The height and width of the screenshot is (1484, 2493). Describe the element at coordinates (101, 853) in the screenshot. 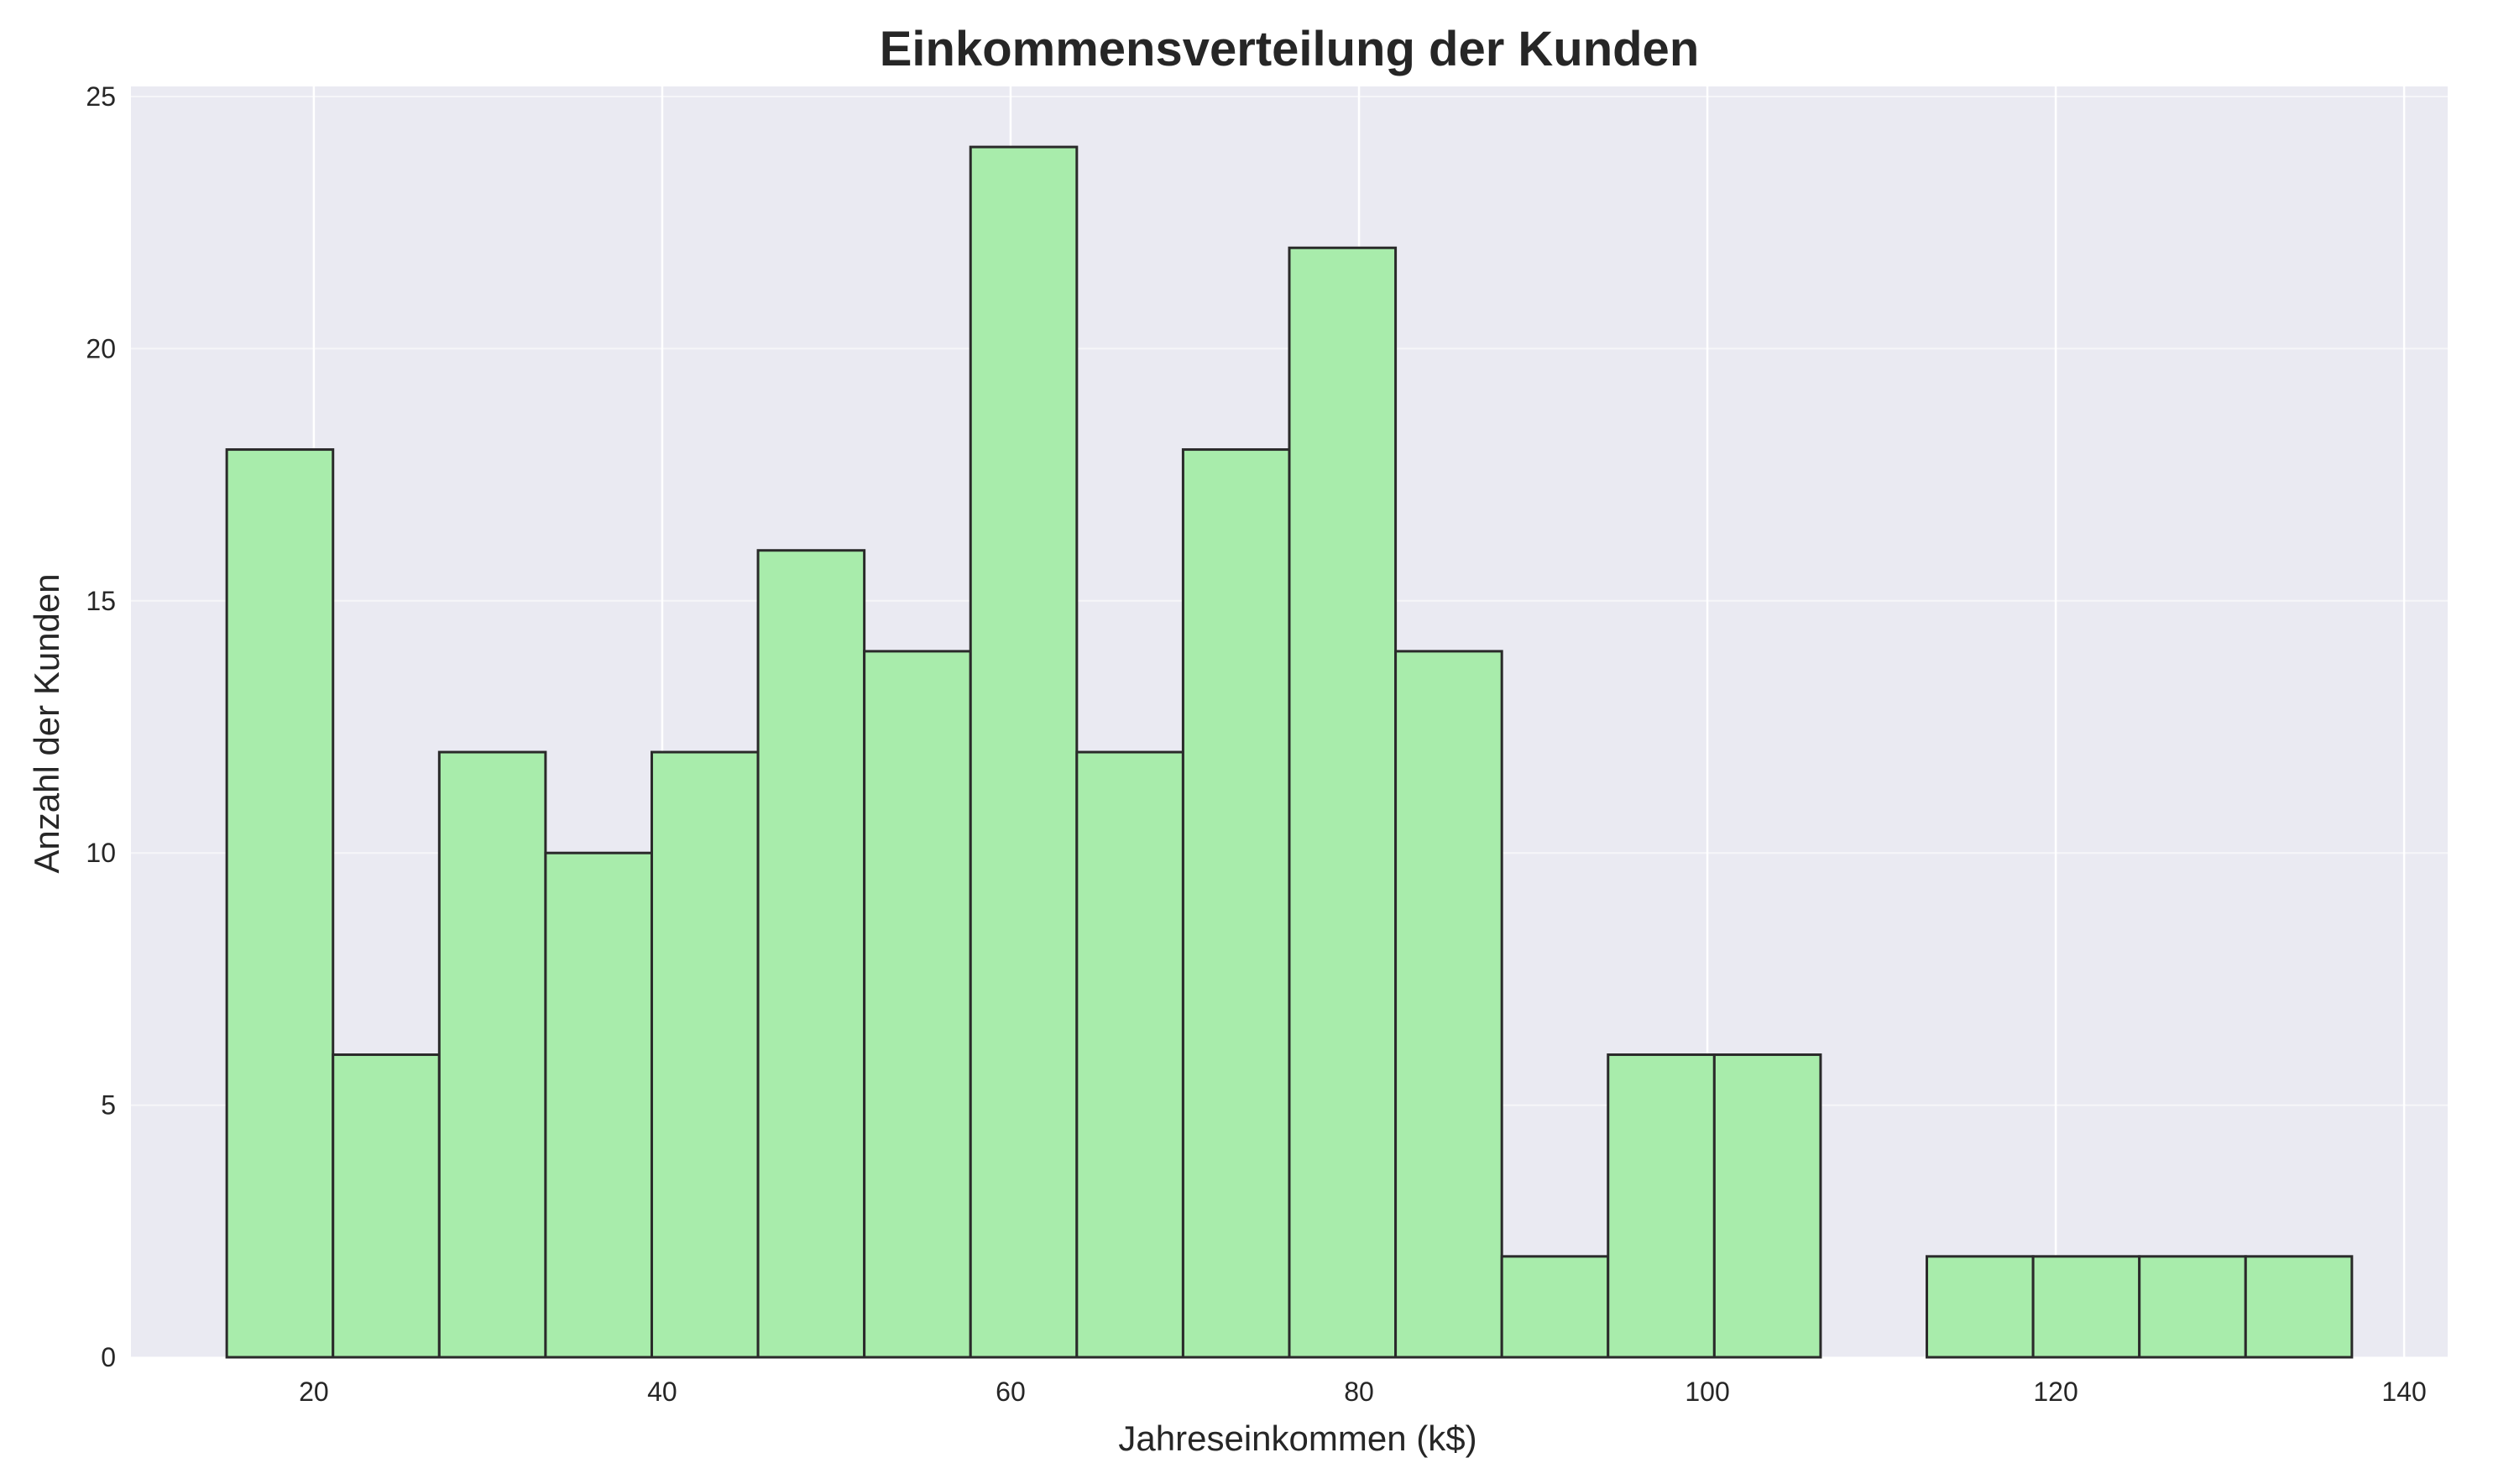

I see `y-tick-label: 10` at that location.